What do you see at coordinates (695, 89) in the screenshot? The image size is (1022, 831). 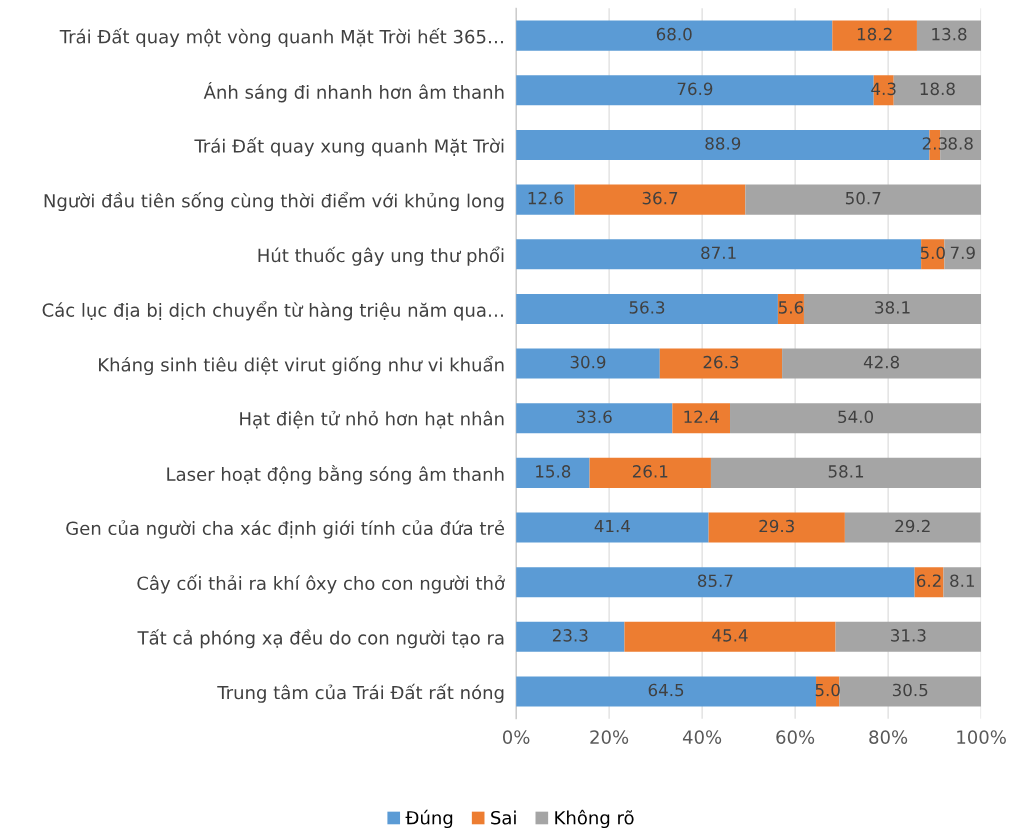 I see `data-label: 76.9` at bounding box center [695, 89].